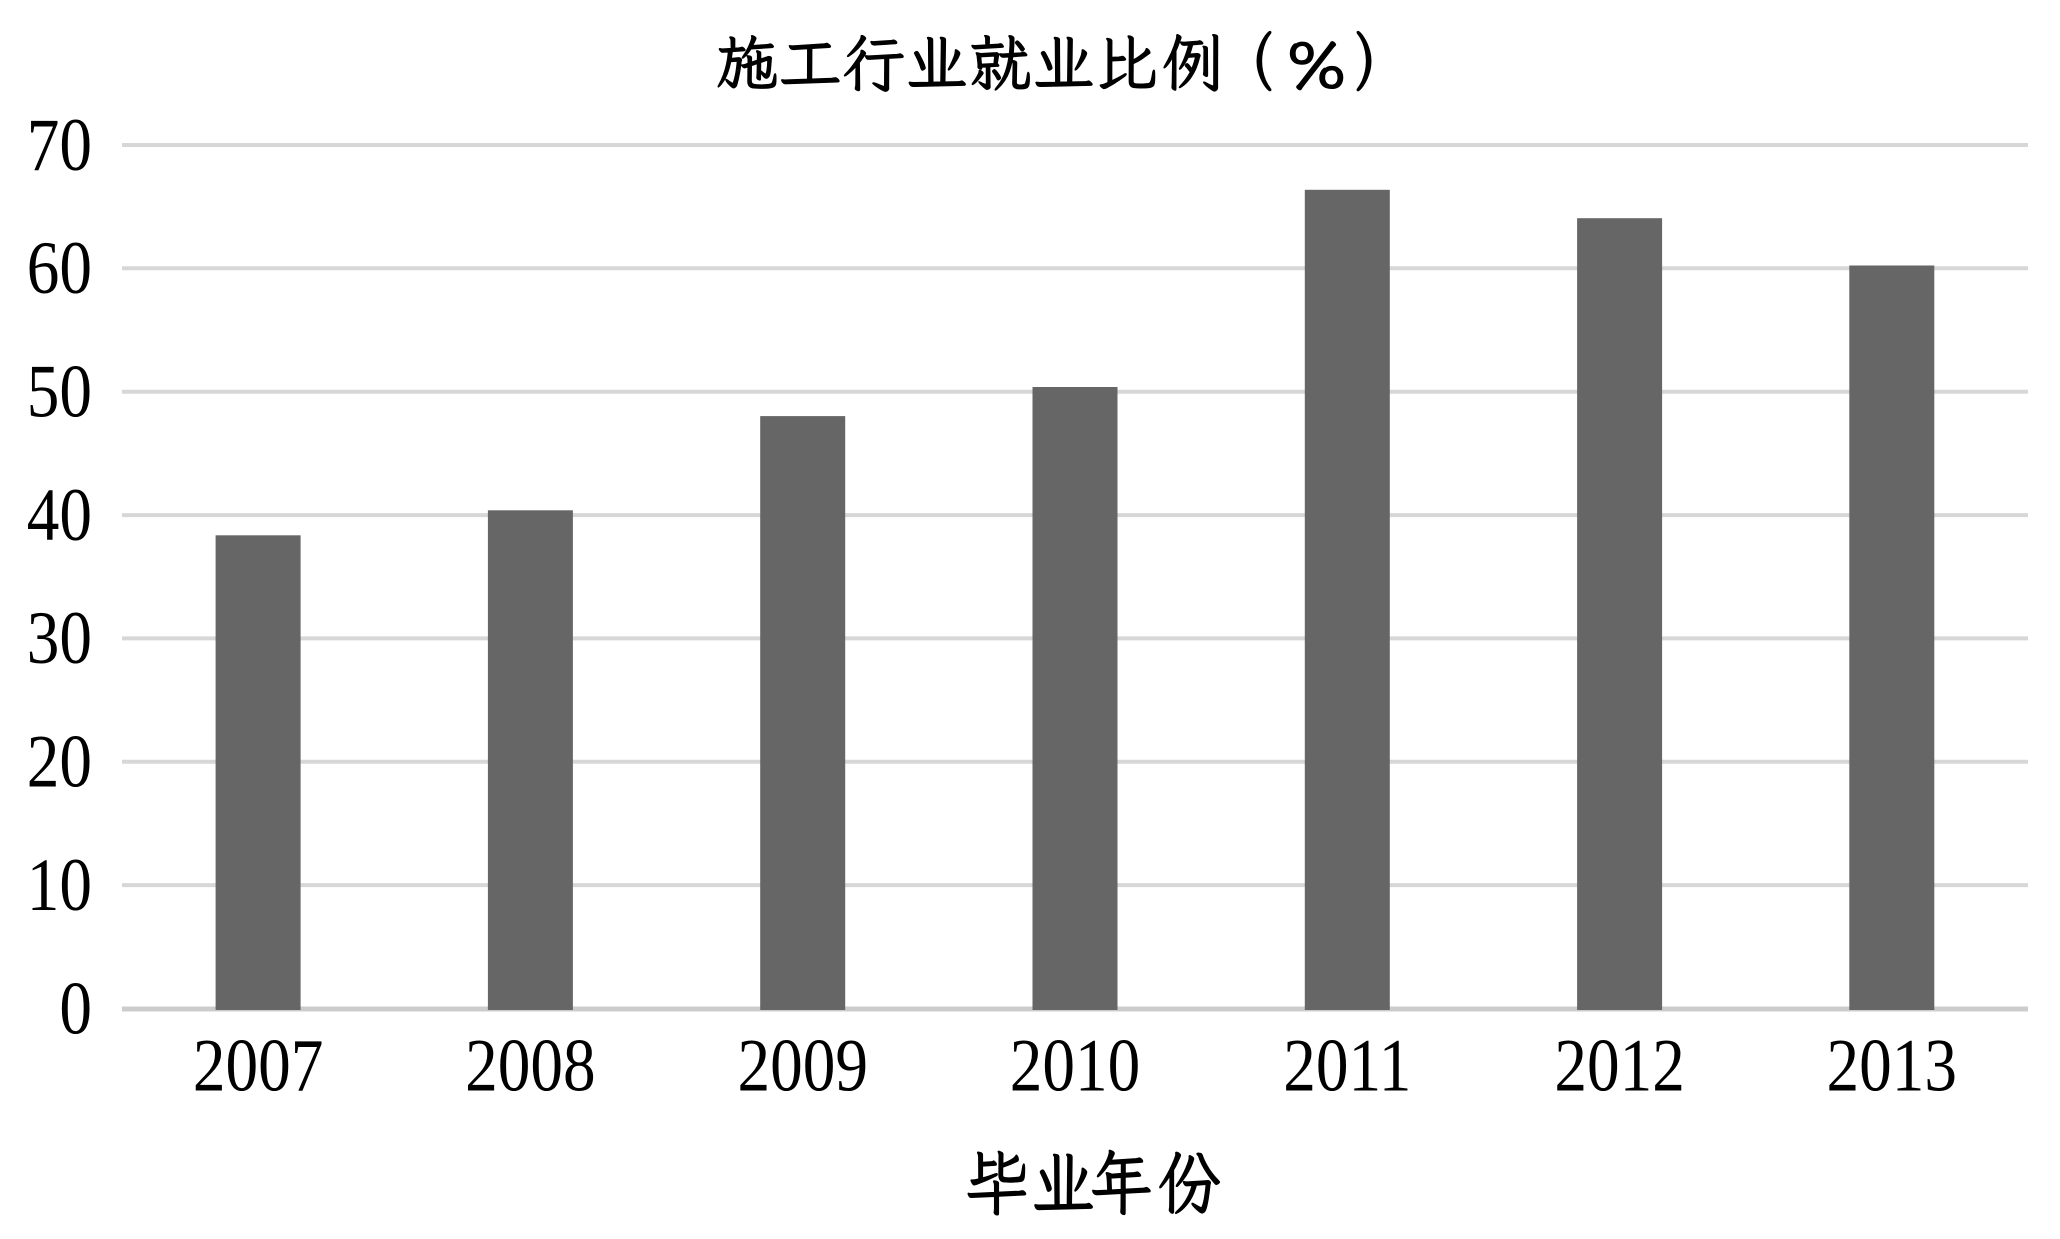 This screenshot has height=1239, width=2060. I want to click on svg-text: 2009, so click(802, 1065).